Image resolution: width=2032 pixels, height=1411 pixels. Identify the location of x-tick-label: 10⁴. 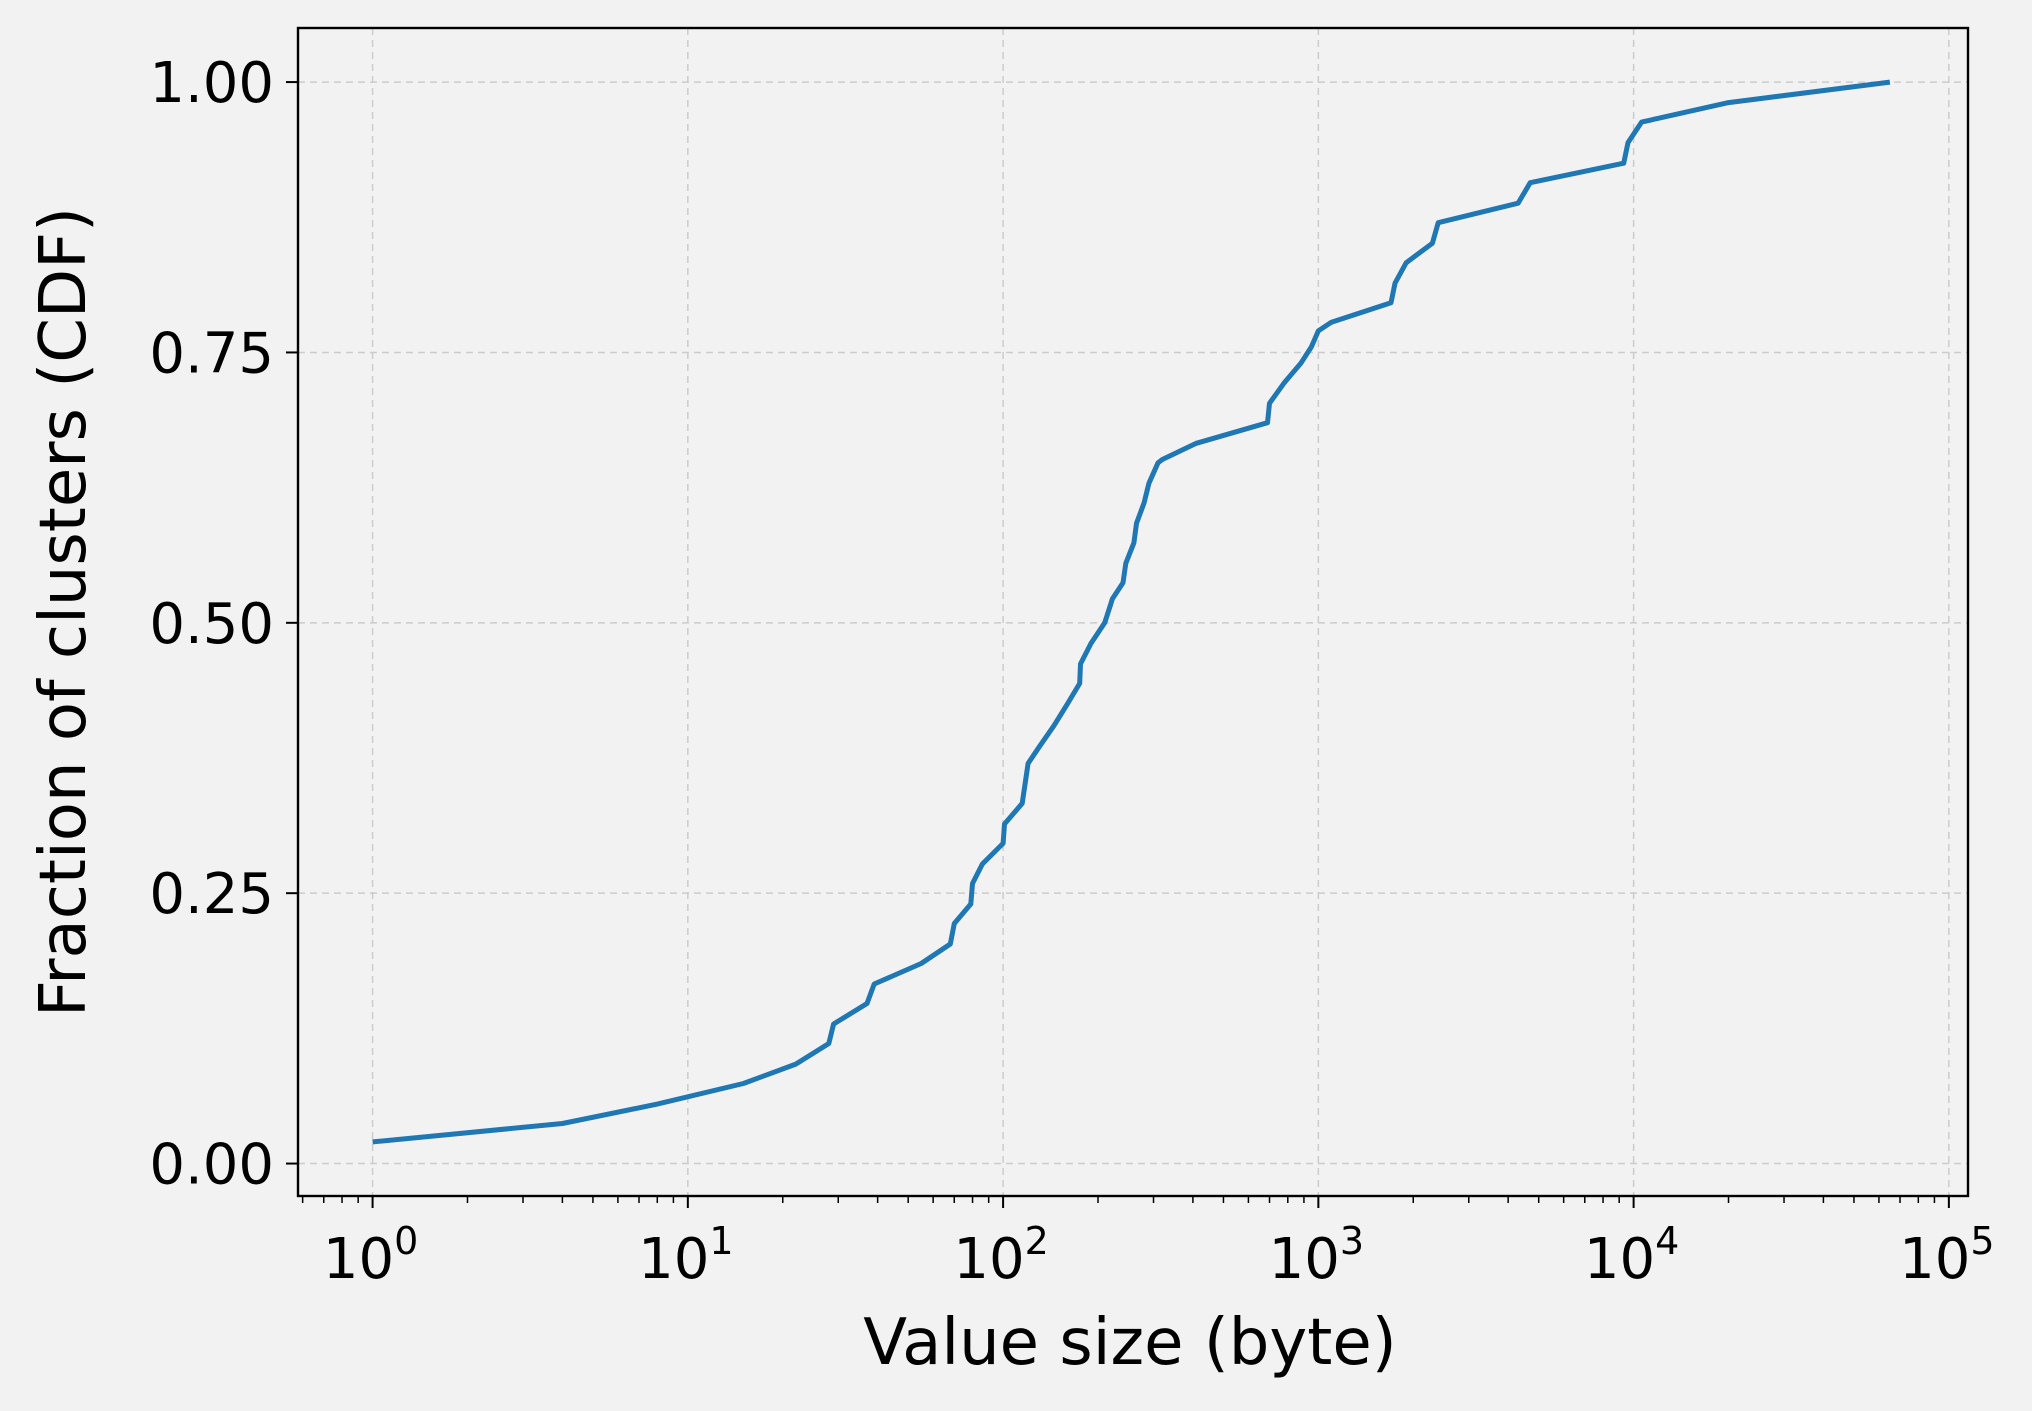
(1631, 1255).